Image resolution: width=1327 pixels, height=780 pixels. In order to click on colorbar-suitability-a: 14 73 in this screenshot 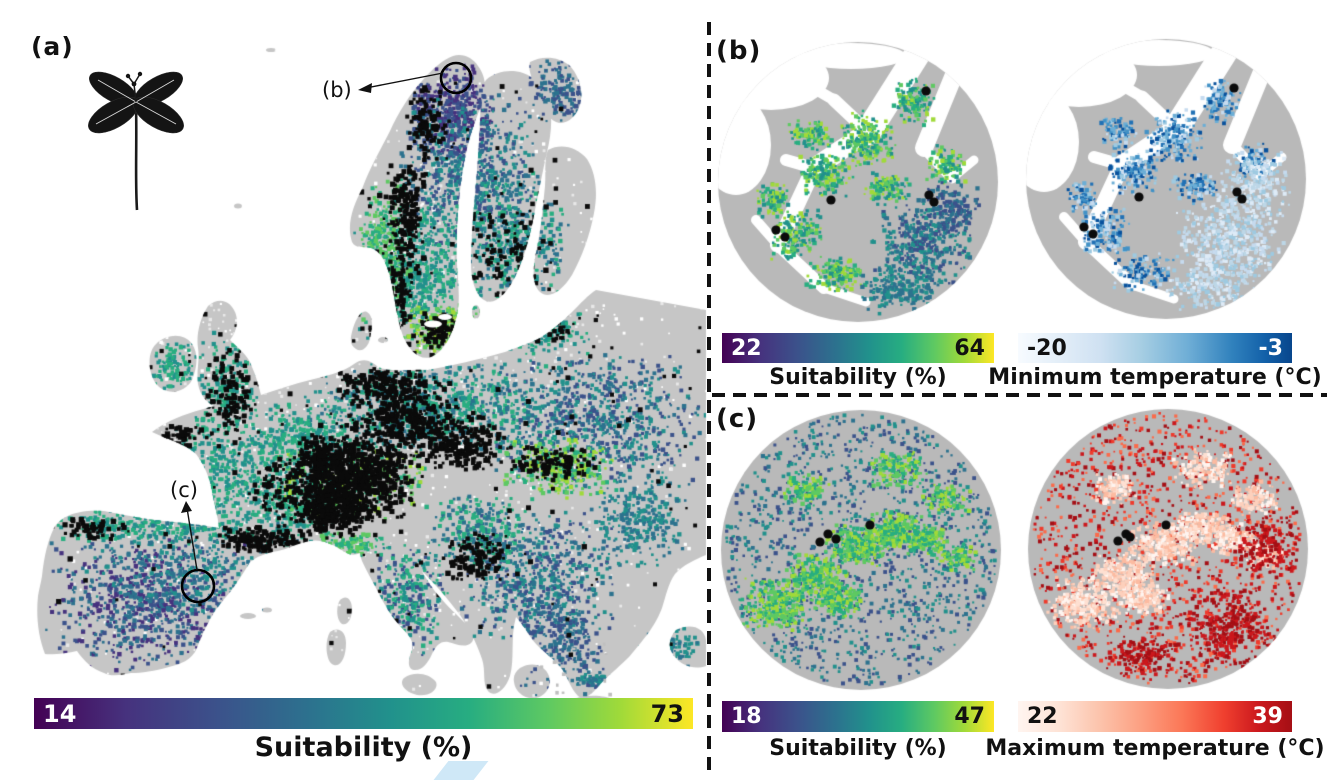, I will do `click(363, 713)`.